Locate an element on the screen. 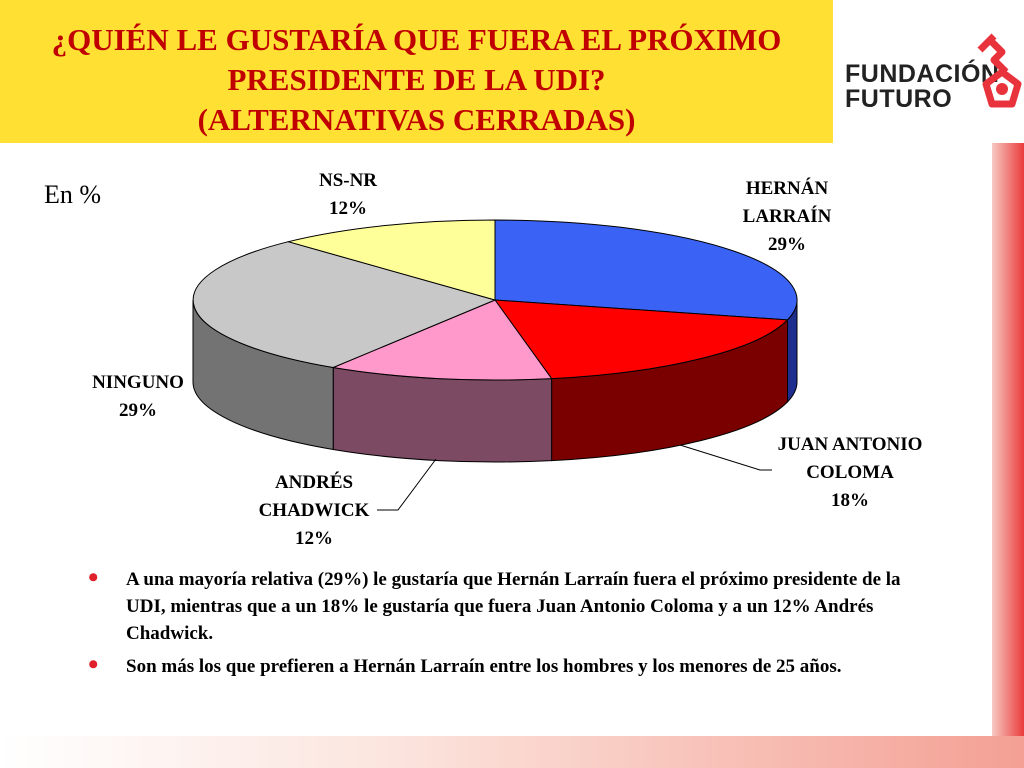 This screenshot has width=1024, height=768. pie-slice-juan-antonio-coloma is located at coordinates (641, 339).